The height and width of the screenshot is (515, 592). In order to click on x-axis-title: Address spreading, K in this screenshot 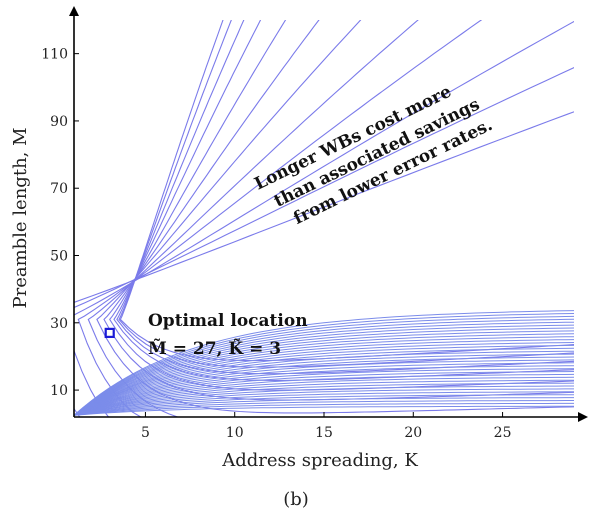, I will do `click(319, 460)`.